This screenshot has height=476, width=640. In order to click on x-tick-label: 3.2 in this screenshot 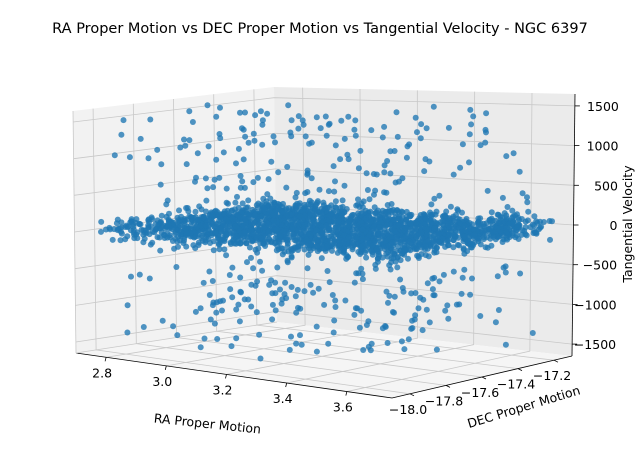, I will do `click(223, 389)`.